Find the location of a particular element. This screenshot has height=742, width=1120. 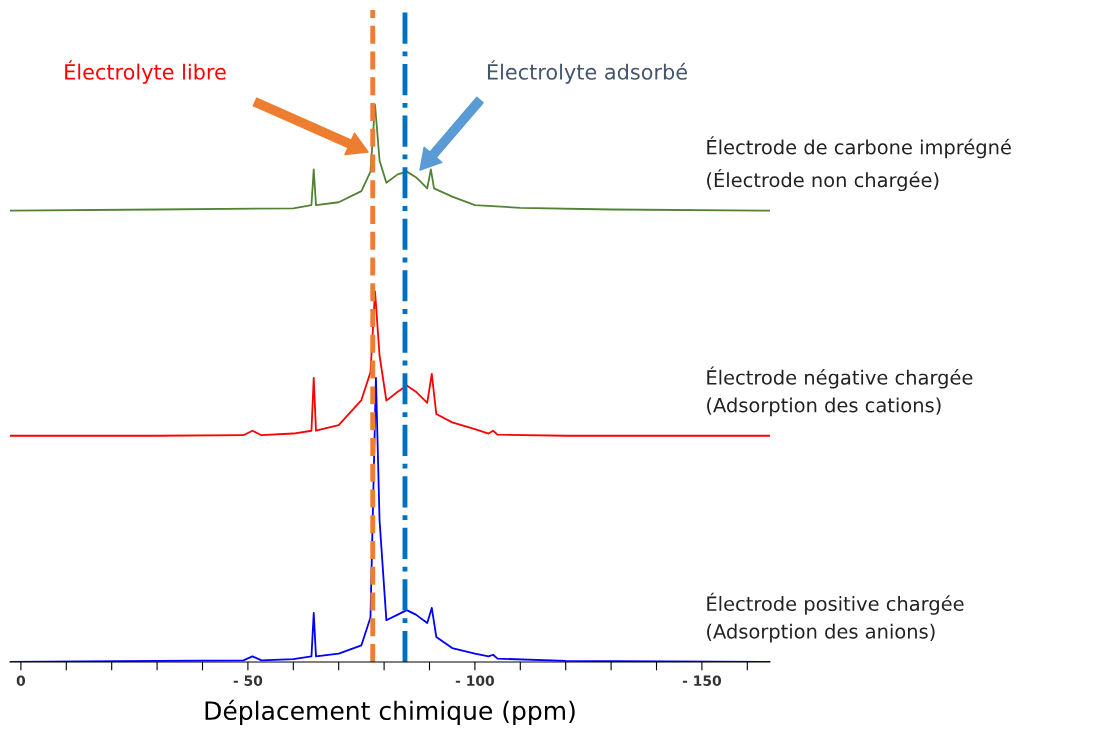

x-tick-label: 0 is located at coordinates (21, 680).